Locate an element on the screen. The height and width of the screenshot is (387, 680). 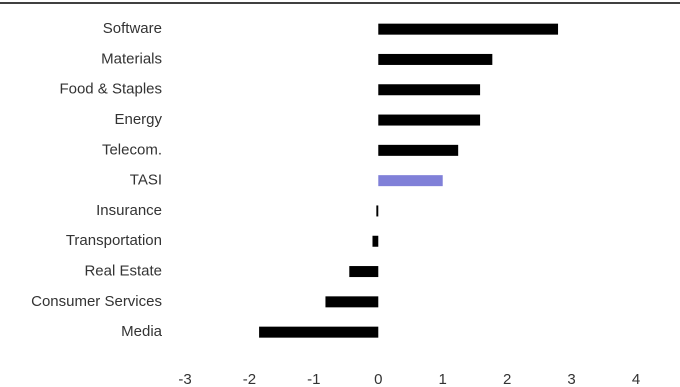
x-tick-label: -2 is located at coordinates (249, 379).